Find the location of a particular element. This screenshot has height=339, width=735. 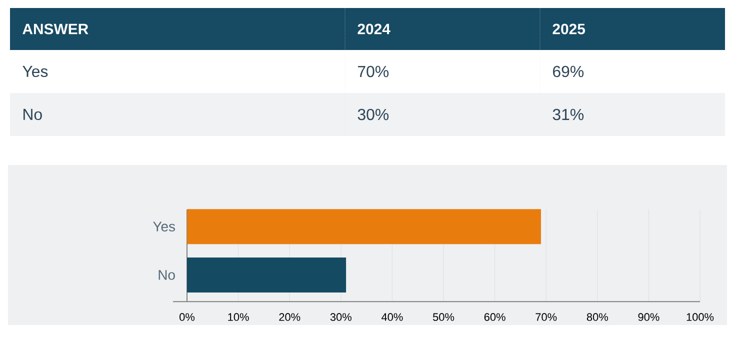

x-tick-label: 20% is located at coordinates (289, 317).